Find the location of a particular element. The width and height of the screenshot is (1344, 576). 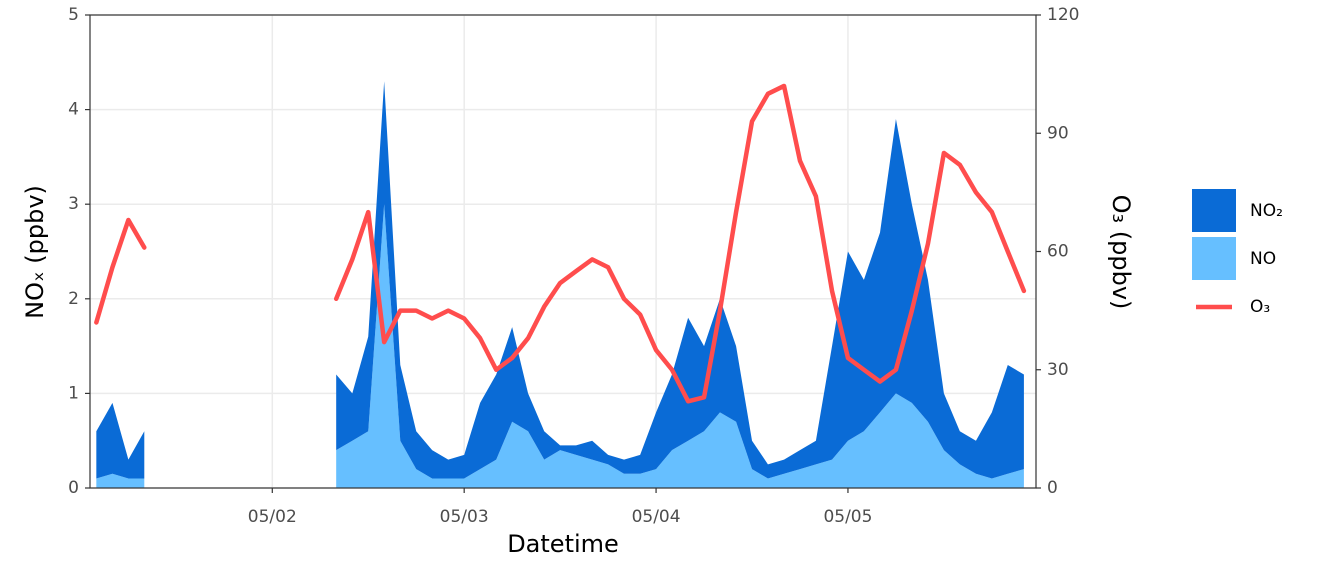

y2-tick-label: 60 is located at coordinates (1058, 252).